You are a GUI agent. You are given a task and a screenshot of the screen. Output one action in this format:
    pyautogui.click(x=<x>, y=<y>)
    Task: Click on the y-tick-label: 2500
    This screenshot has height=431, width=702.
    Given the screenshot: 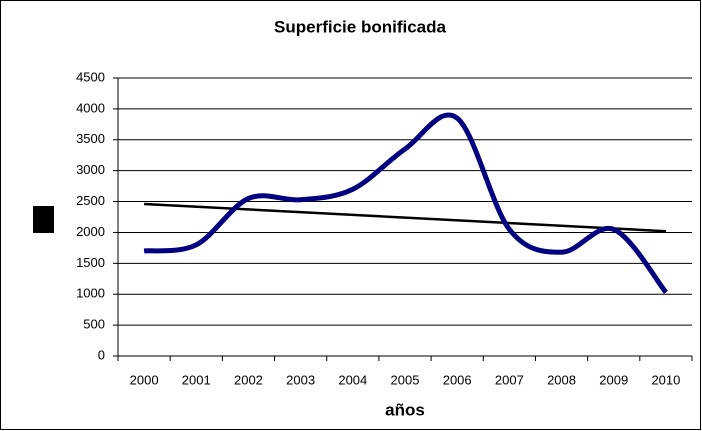 What is the action you would take?
    pyautogui.click(x=90, y=200)
    